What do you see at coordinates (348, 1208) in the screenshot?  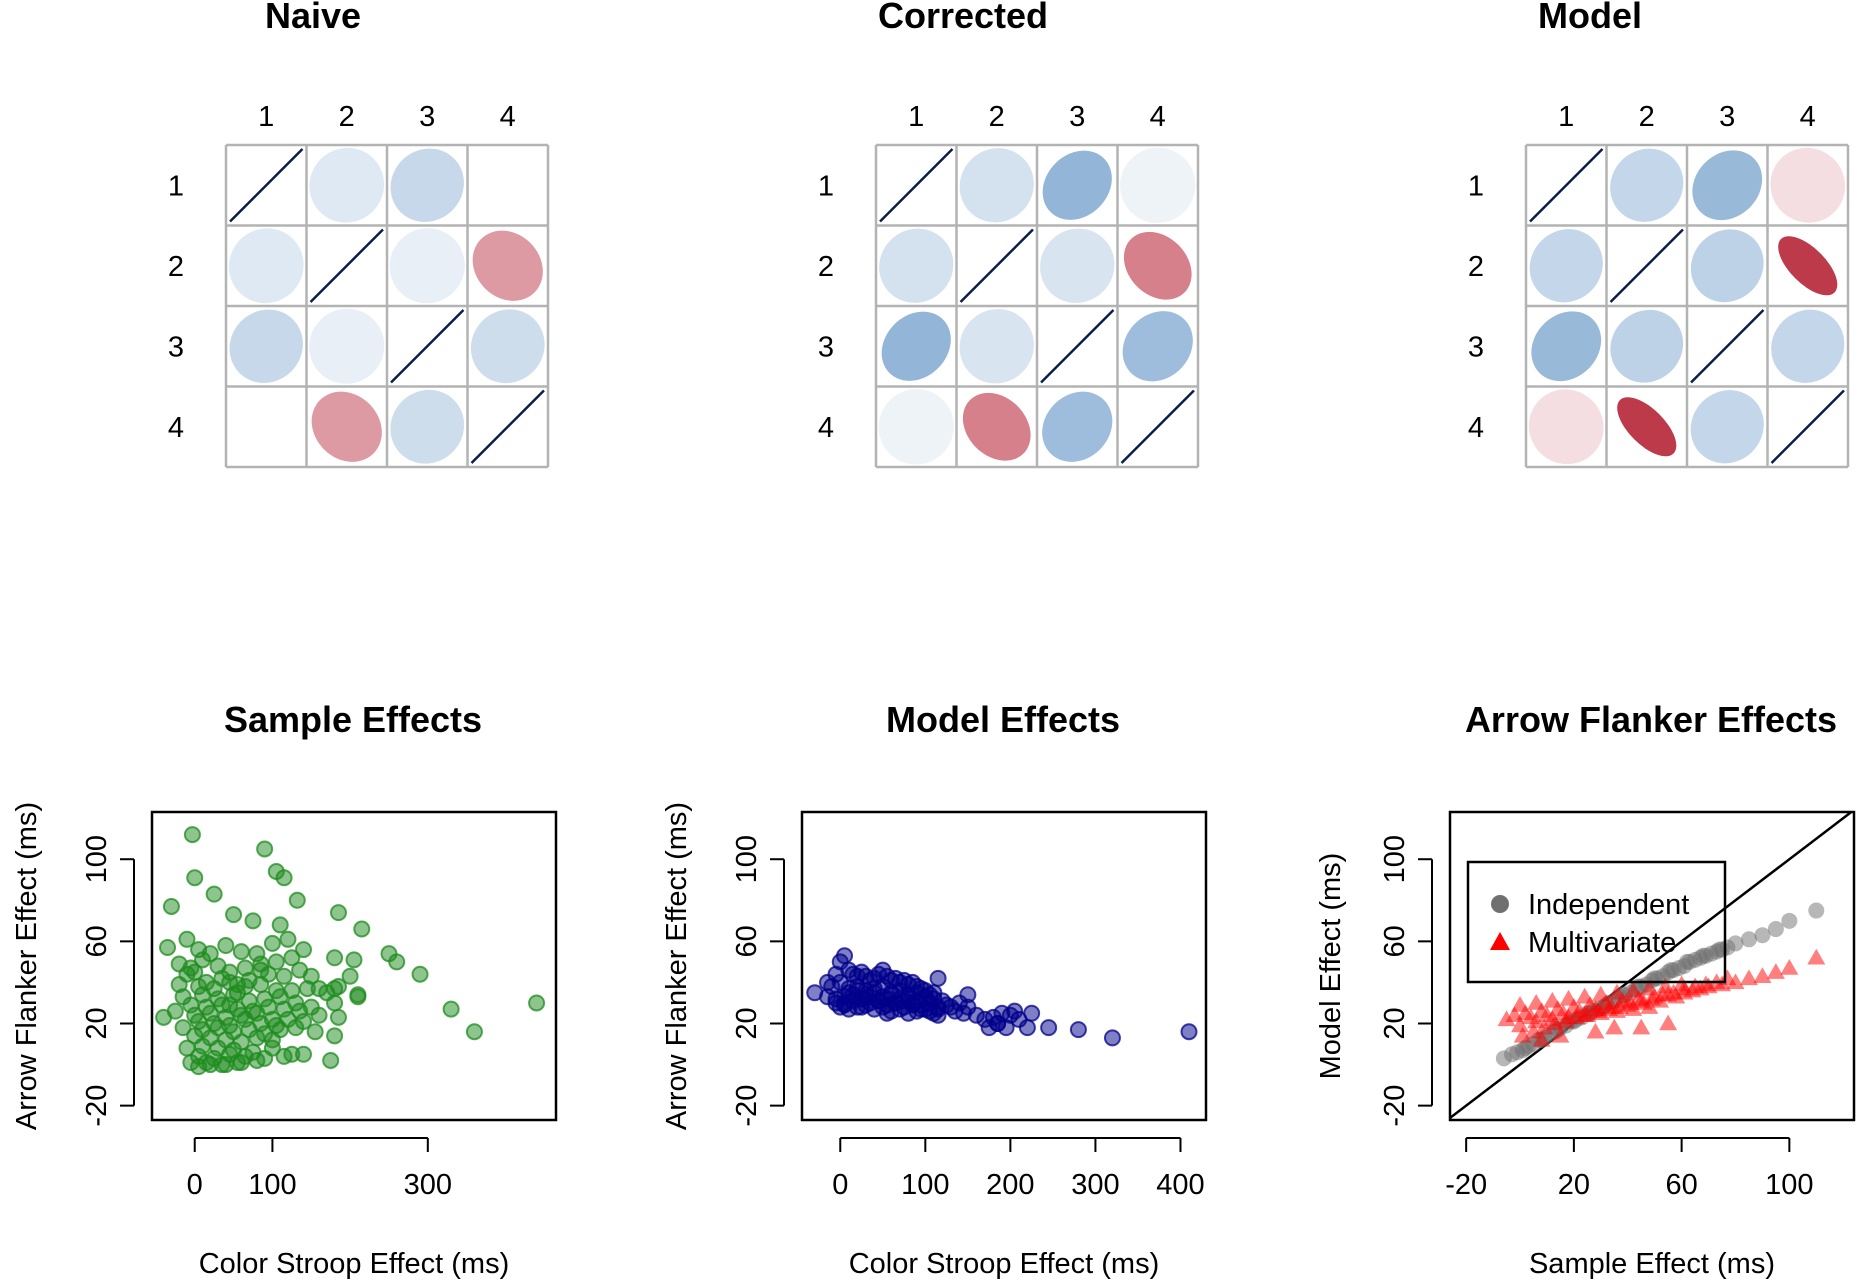 I see `x-axis: 0 100 300 Color Stroop Effect (ms)` at bounding box center [348, 1208].